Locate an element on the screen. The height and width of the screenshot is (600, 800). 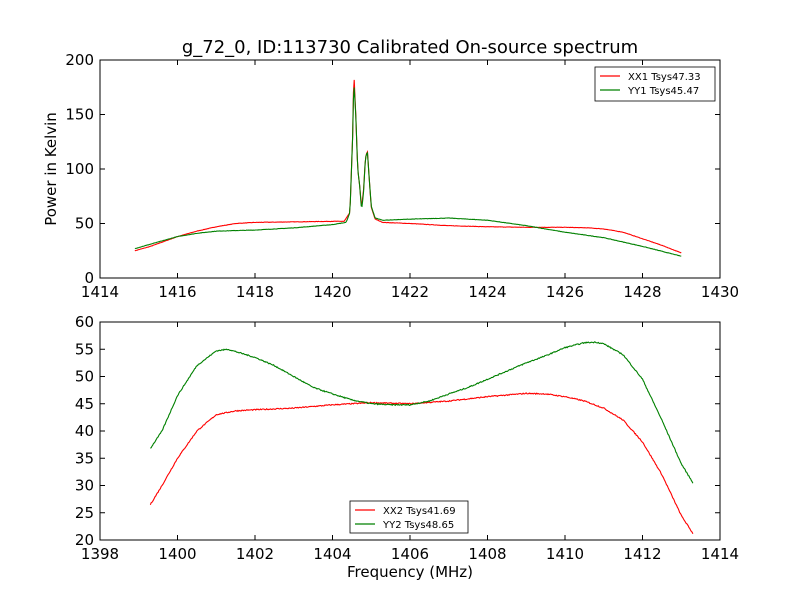
x-tick-label: 1412 is located at coordinates (642, 554).